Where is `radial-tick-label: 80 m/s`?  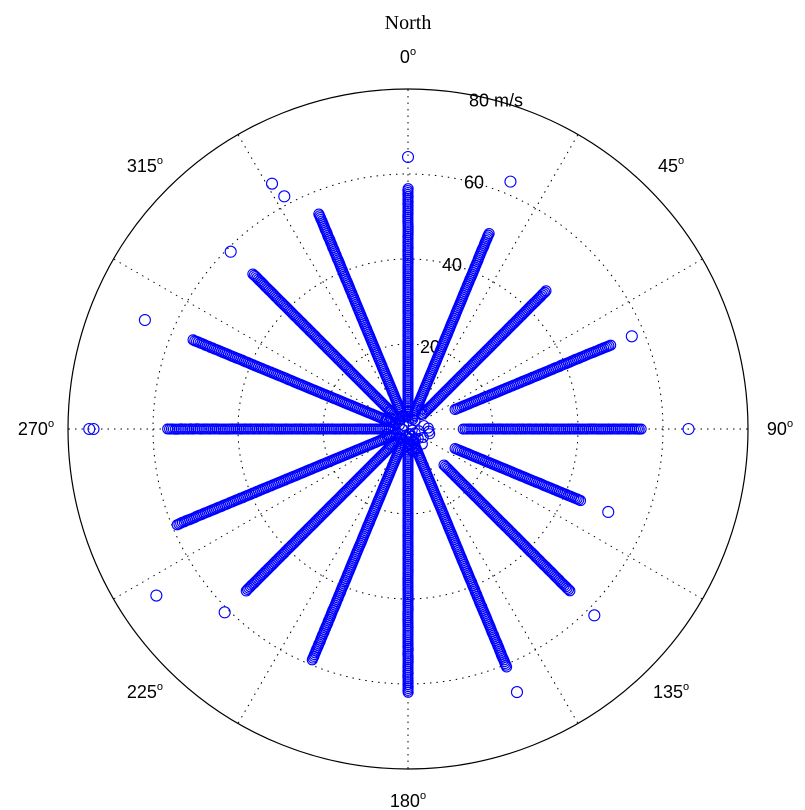 radial-tick-label: 80 m/s is located at coordinates (496, 101).